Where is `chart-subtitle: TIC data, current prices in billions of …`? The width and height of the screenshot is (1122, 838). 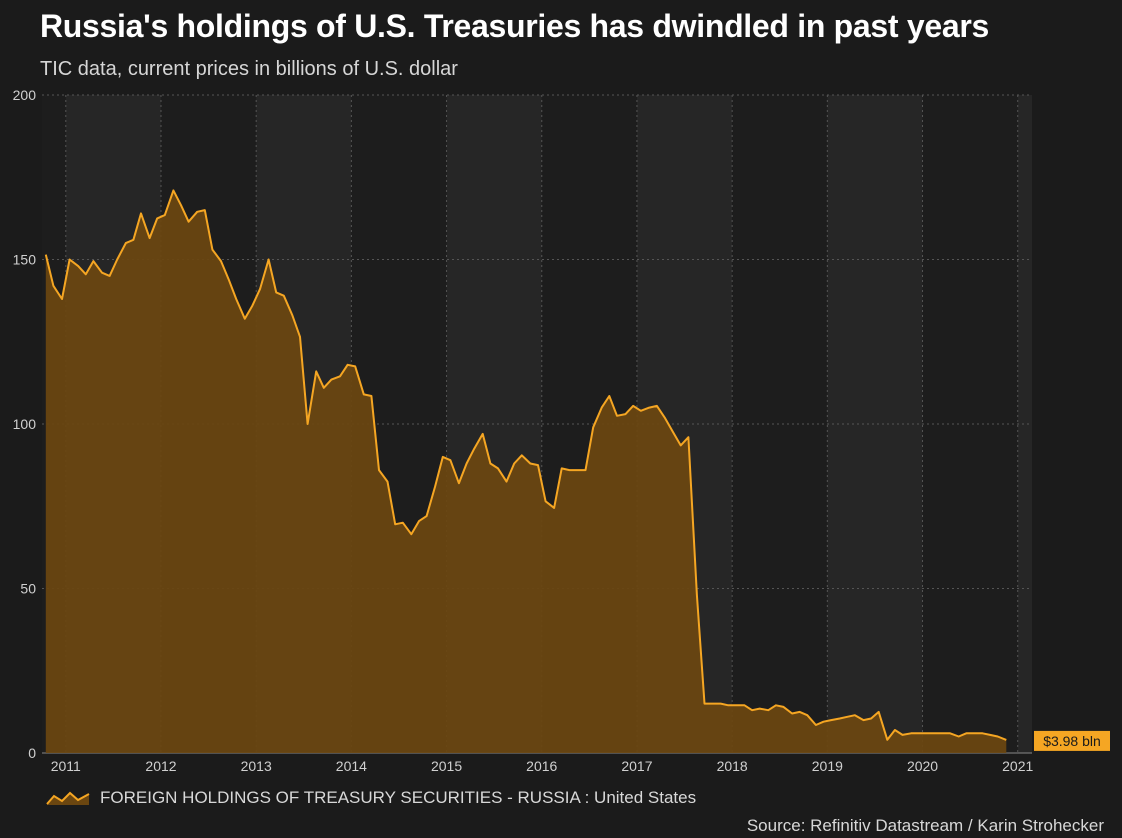
chart-subtitle: TIC data, current prices in billions of … is located at coordinates (249, 69).